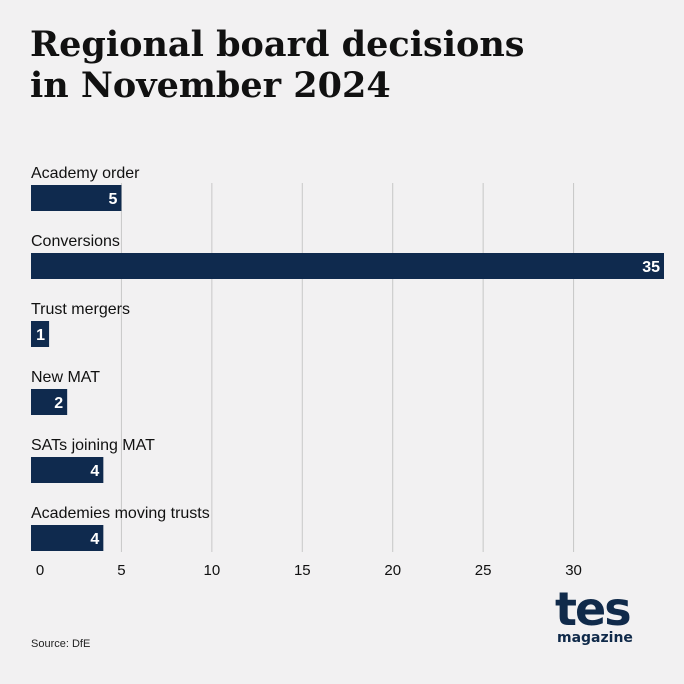  What do you see at coordinates (93, 445) in the screenshot?
I see `category-label: SATs joining MAT` at bounding box center [93, 445].